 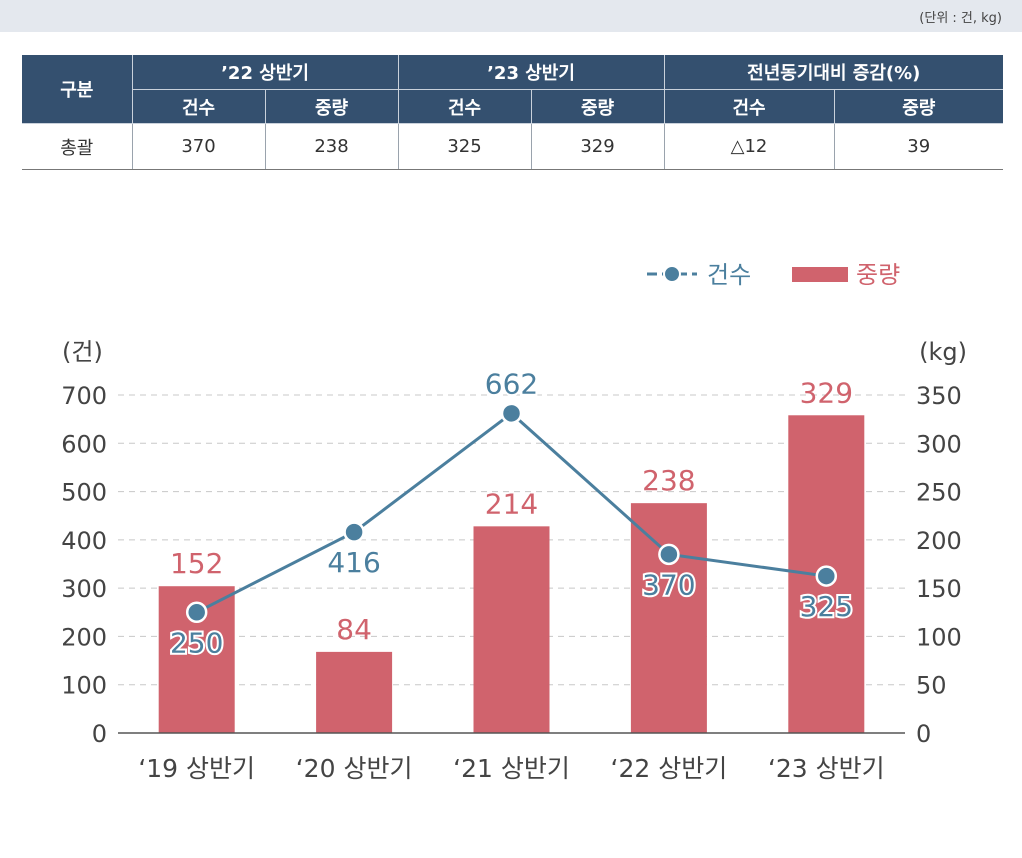 I want to click on left-tick-label: 500, so click(x=84, y=493).